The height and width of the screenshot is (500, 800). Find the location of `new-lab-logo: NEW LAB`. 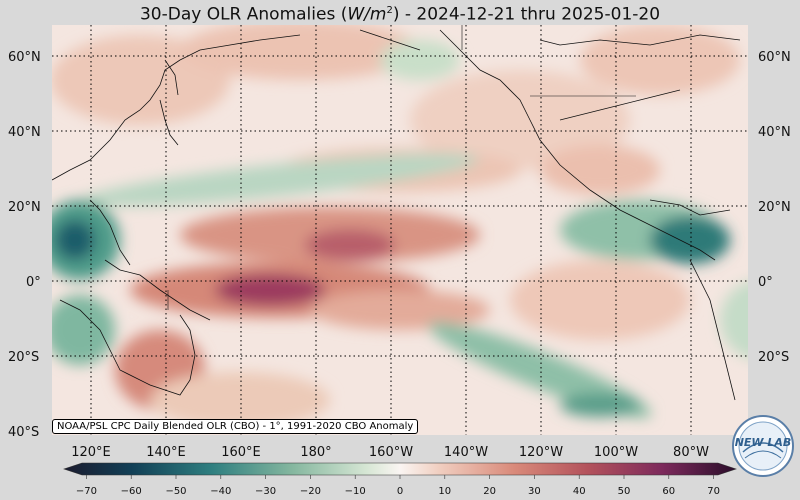

new-lab-logo: NEW LAB is located at coordinates (763, 446).